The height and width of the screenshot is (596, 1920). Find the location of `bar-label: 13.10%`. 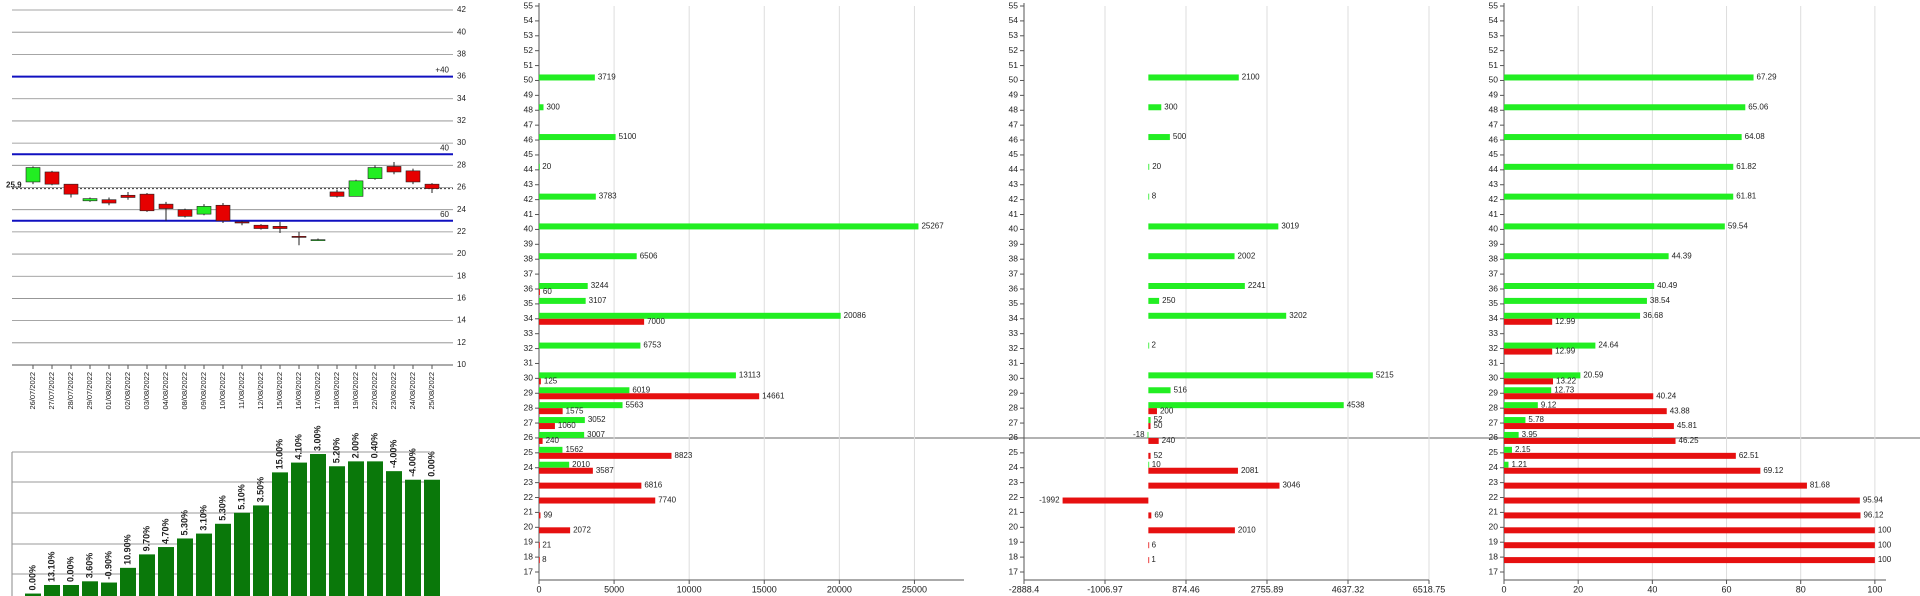

bar-label: 13.10% is located at coordinates (51, 566).